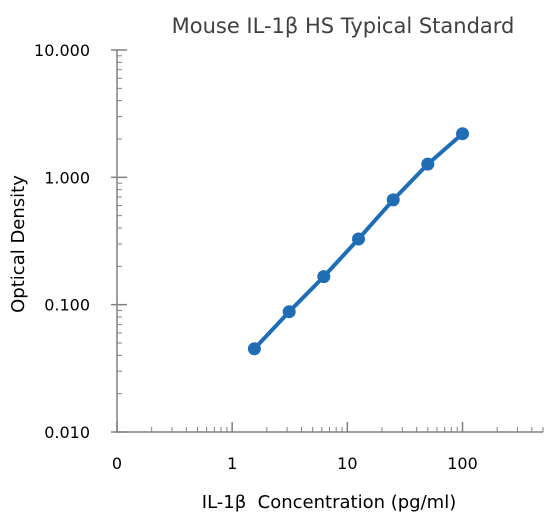 Image resolution: width=559 pixels, height=522 pixels. I want to click on y-major-ticks, so click(119, 241).